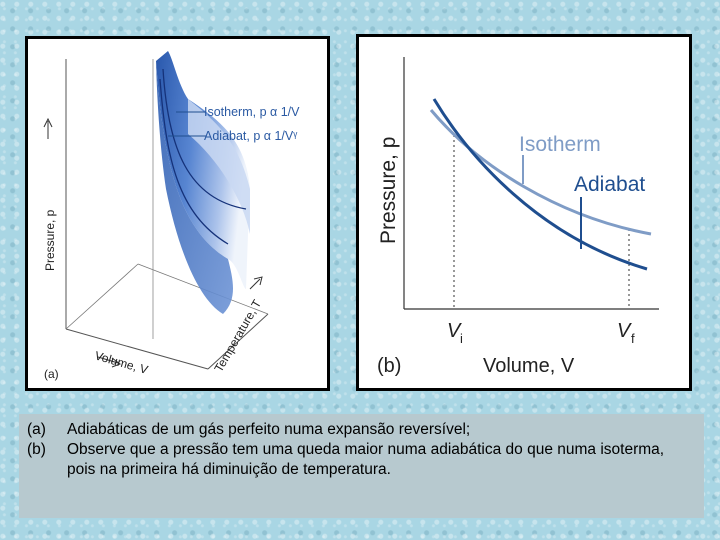  What do you see at coordinates (252, 112) in the screenshot?
I see `legend-isotherm: Isotherm, p α 1/V` at bounding box center [252, 112].